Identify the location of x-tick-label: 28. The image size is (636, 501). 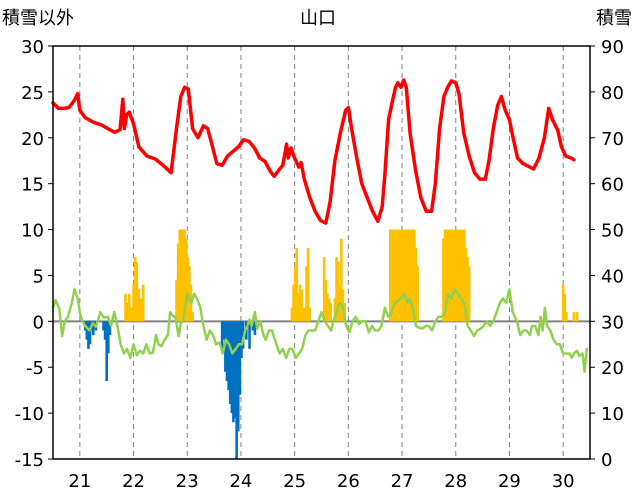
(455, 481).